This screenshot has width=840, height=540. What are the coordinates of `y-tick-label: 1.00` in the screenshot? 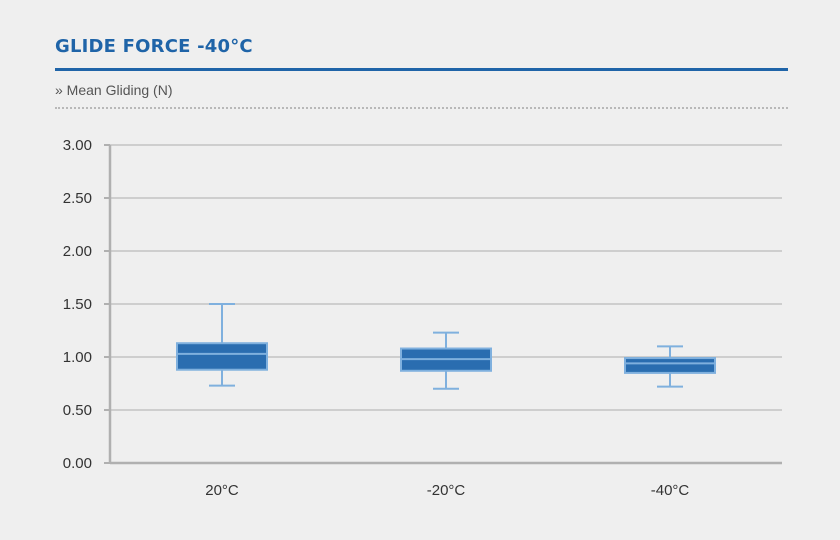 It's located at (77, 357).